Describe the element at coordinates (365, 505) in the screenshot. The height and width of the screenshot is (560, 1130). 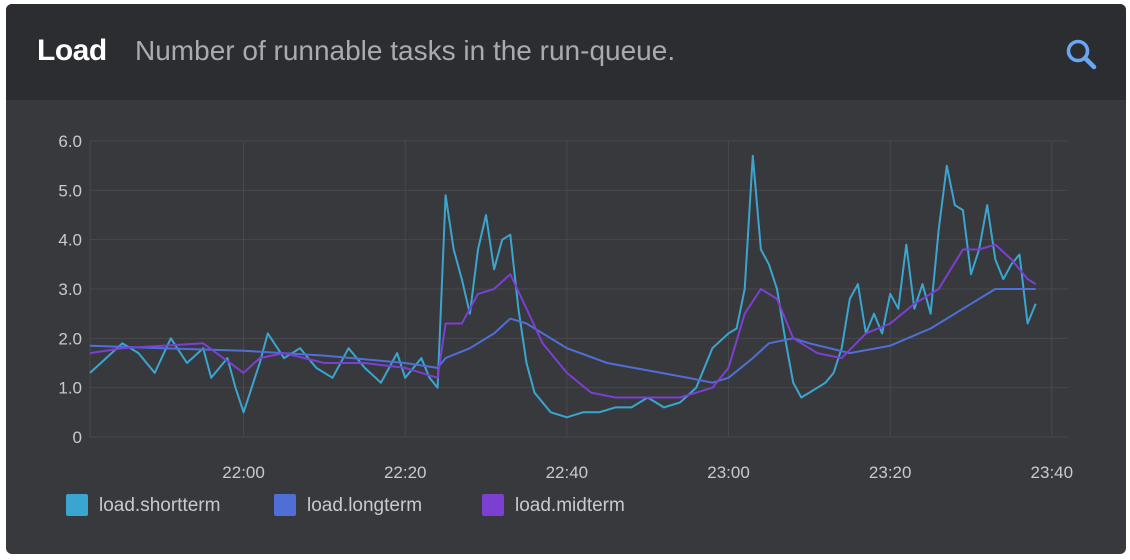
I see `legend-label: load.longterm` at that location.